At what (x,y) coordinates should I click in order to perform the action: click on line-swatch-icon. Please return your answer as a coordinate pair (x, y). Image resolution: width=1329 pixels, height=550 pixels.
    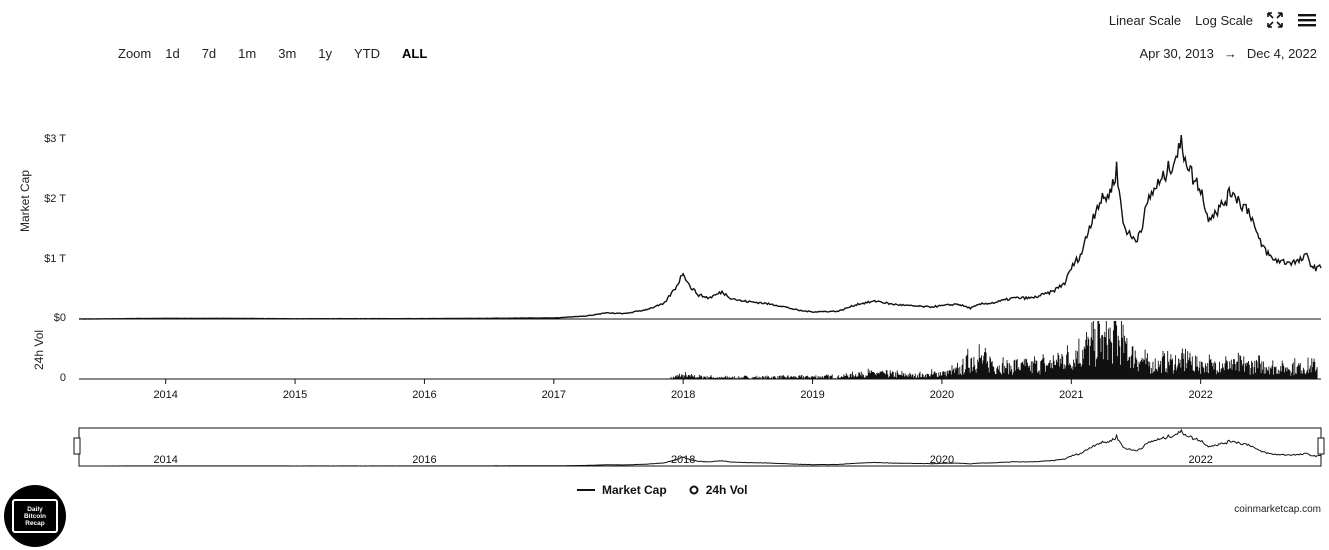
    Looking at the image, I should click on (586, 490).